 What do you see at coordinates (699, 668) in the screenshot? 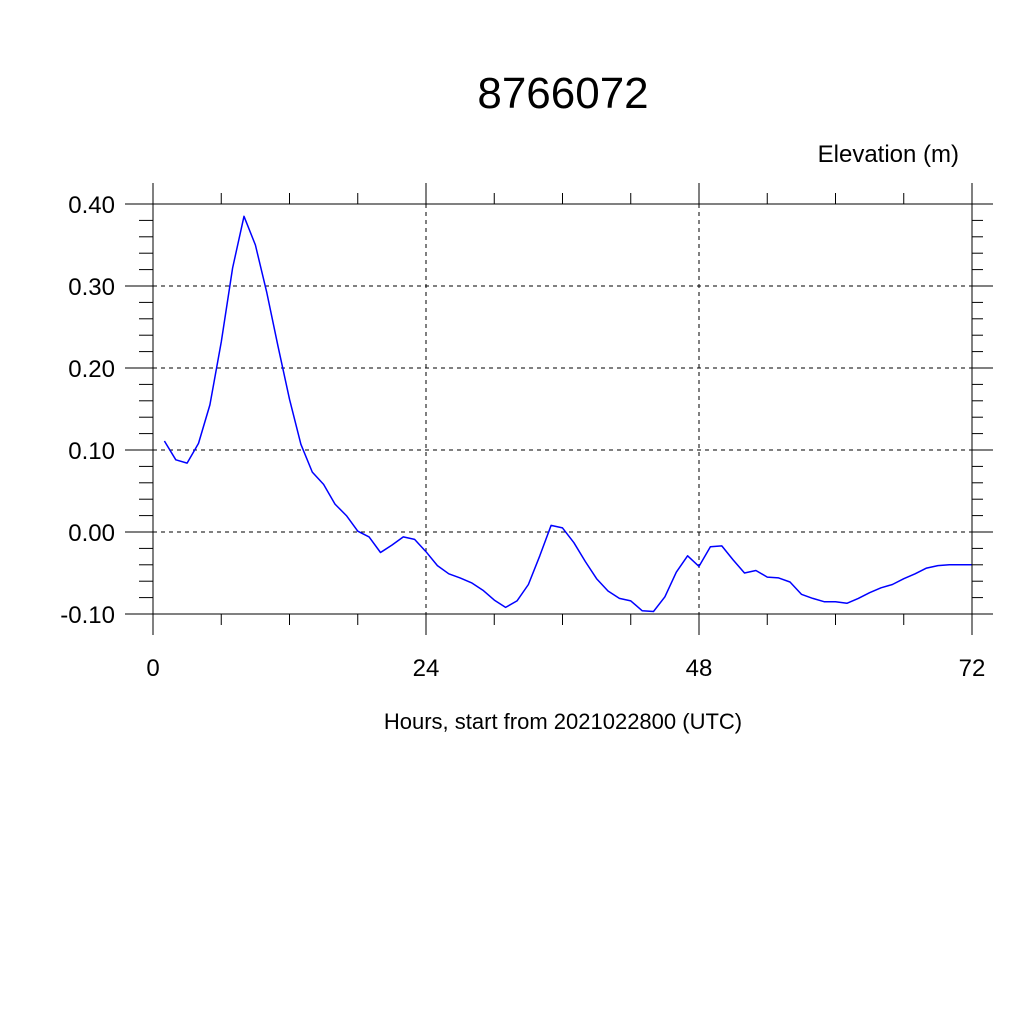
I see `x-tick-label: 48` at bounding box center [699, 668].